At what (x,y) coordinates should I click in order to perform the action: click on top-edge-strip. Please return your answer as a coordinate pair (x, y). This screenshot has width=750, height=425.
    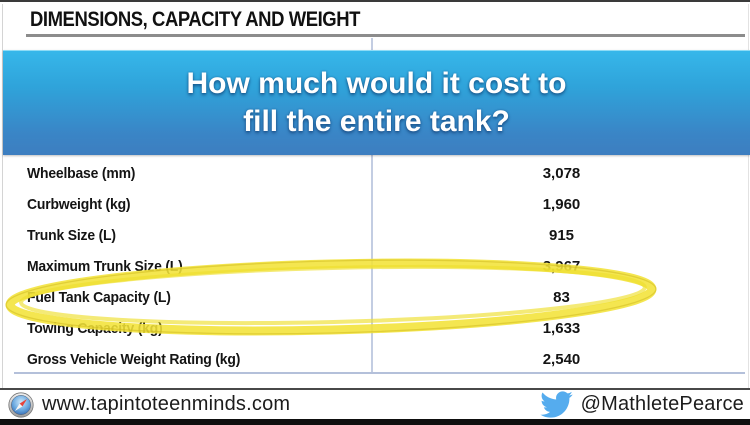
    Looking at the image, I should click on (375, 1).